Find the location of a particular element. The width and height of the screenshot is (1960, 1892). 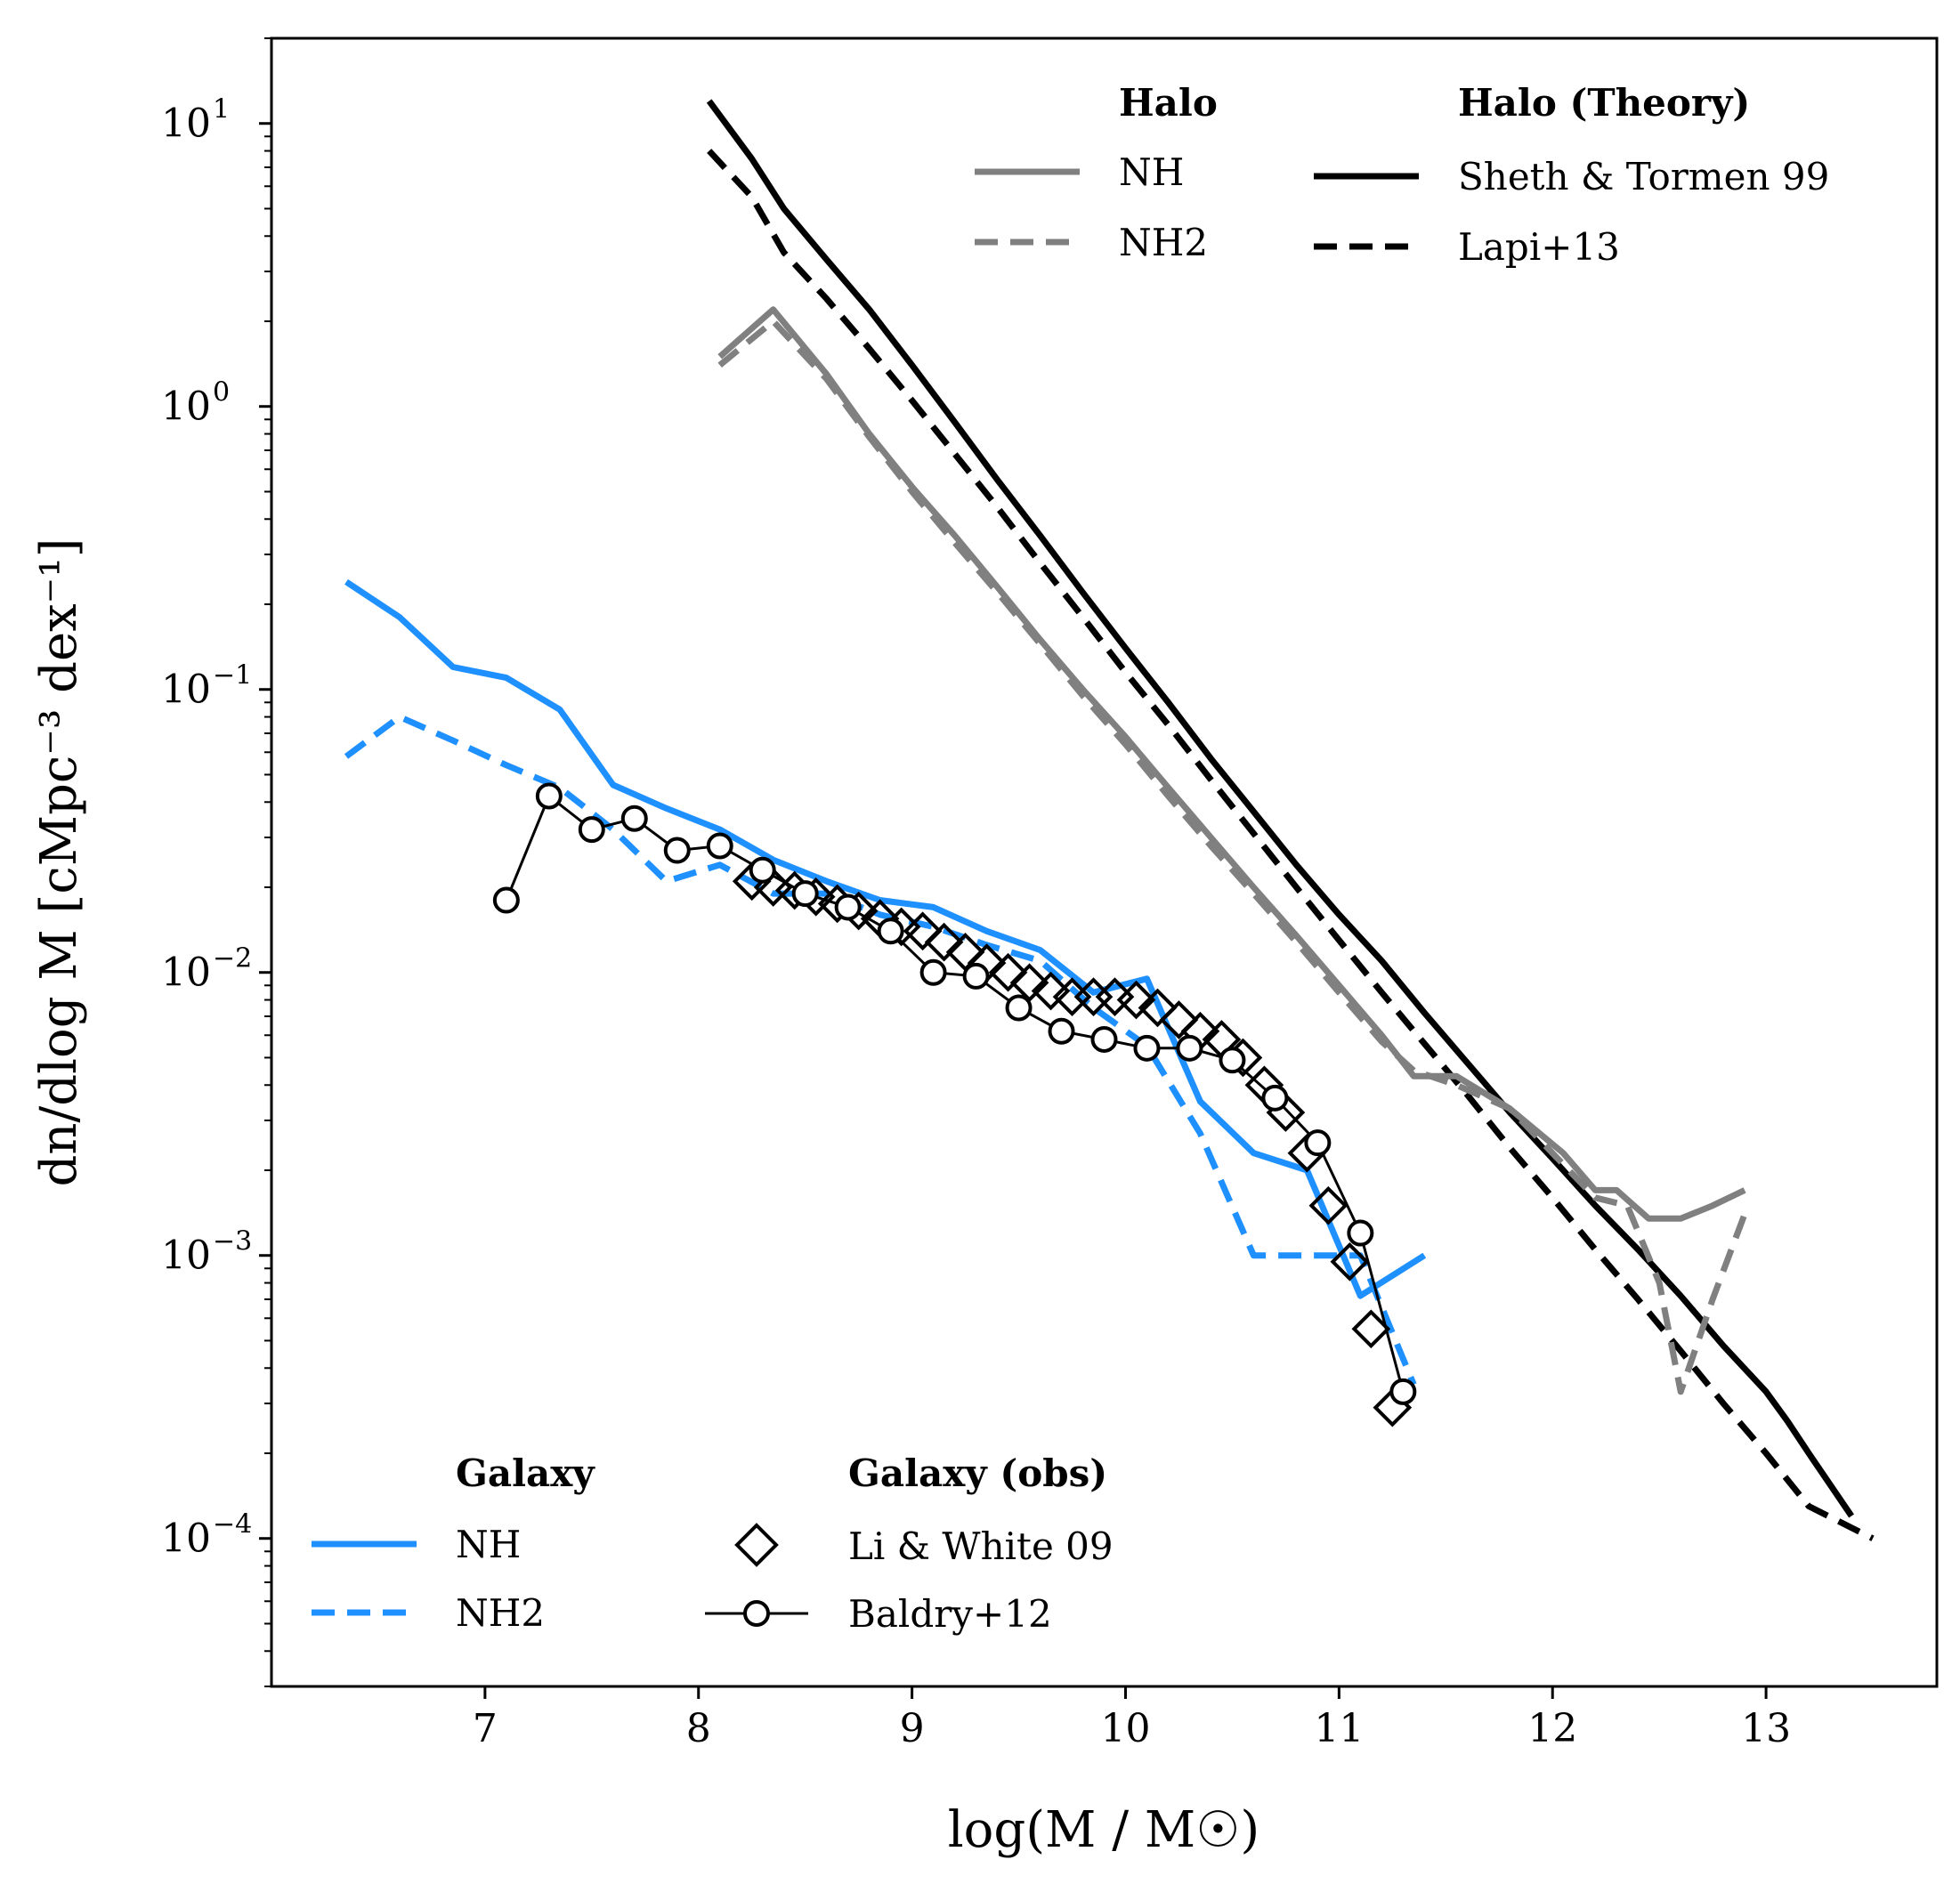

x-axis-title: log(M / M☉) is located at coordinates (1104, 1830).